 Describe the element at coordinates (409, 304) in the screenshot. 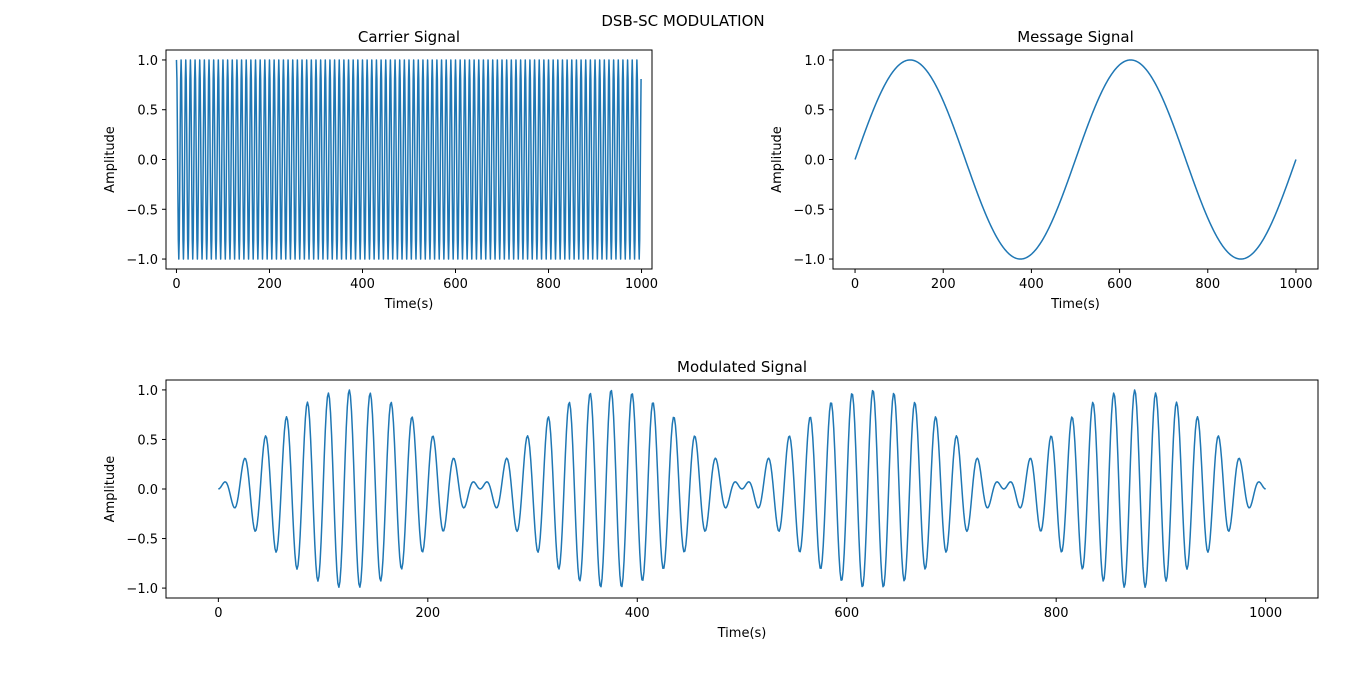

I see `carrier-x-axis-label: Time(s)` at that location.